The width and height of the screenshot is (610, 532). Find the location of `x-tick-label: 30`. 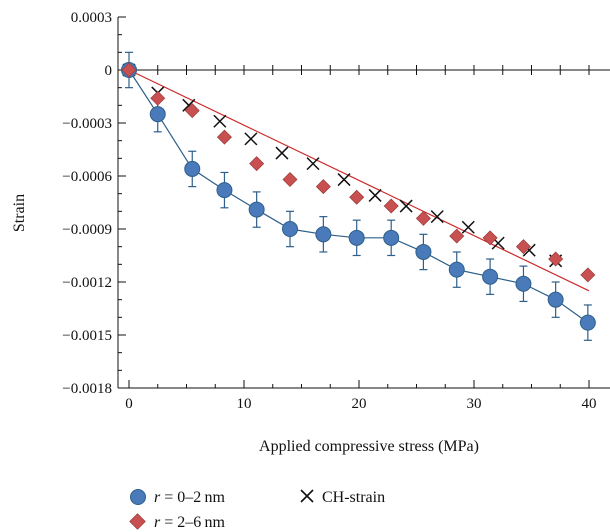

x-tick-label: 30 is located at coordinates (474, 404).